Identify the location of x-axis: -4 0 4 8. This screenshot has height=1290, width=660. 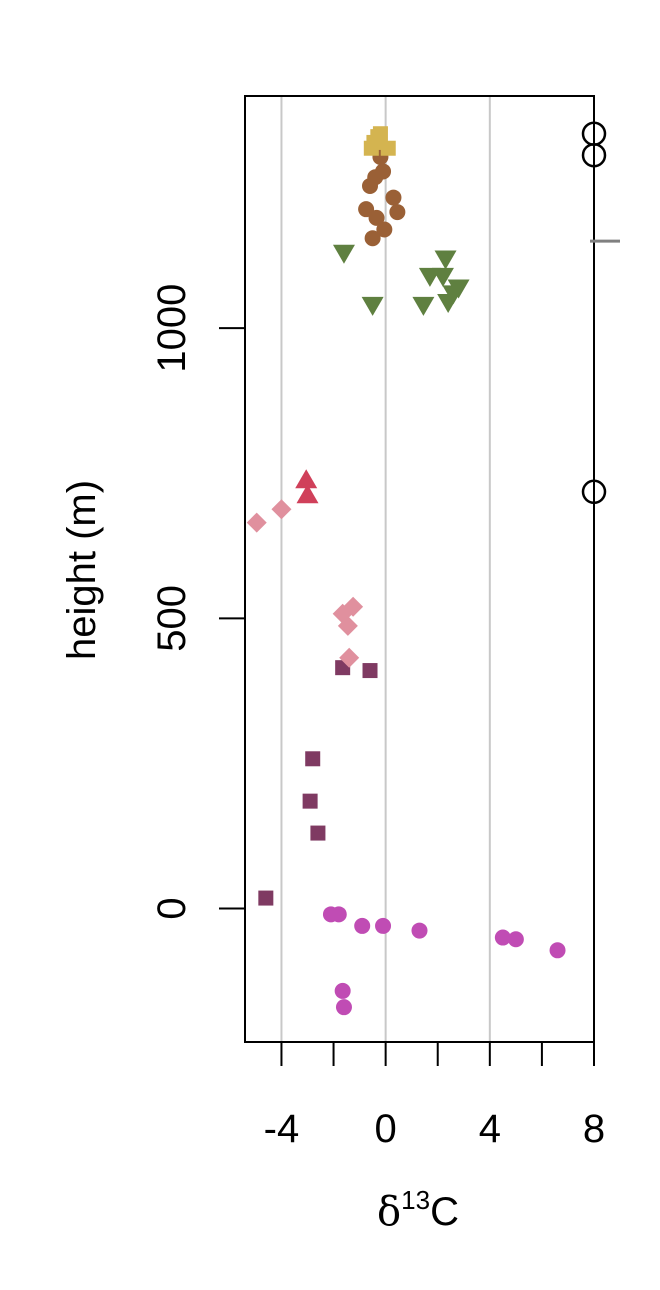
(434, 1096).